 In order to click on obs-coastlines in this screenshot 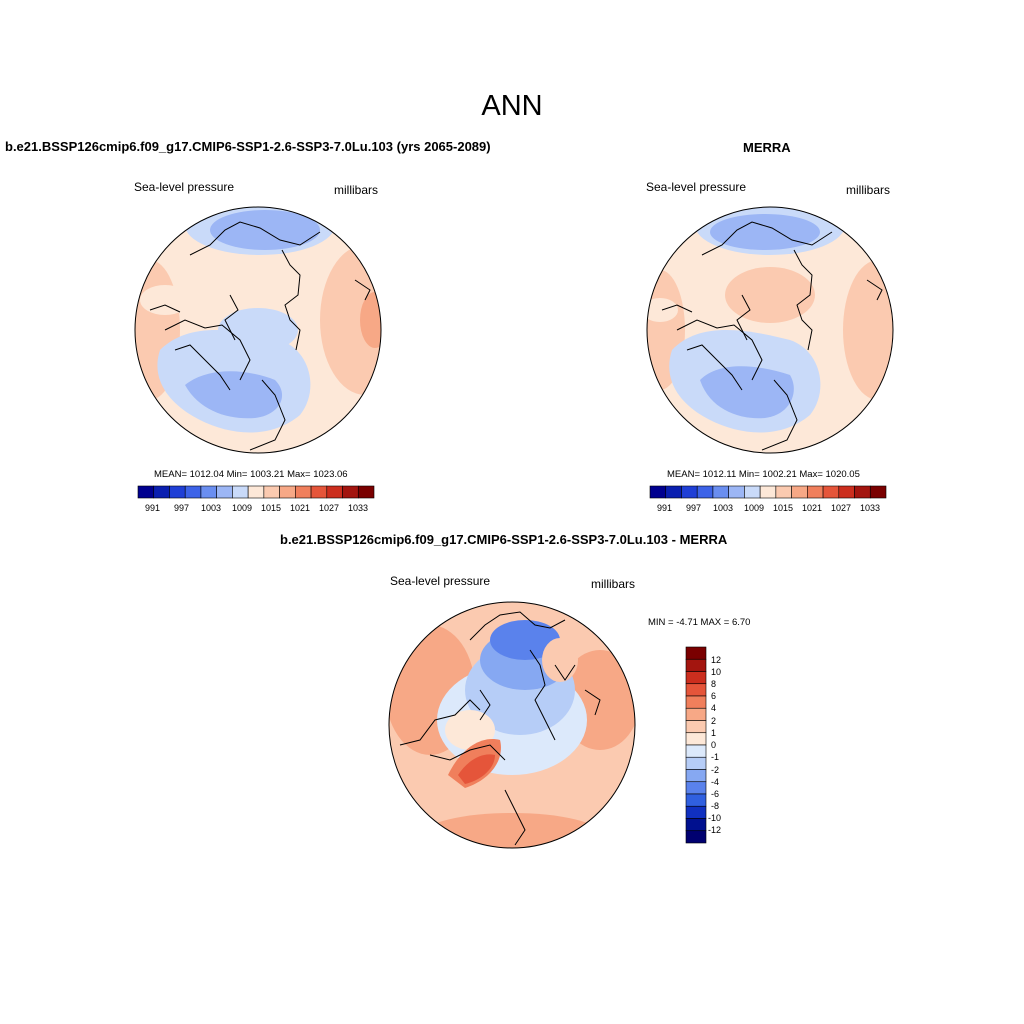, I will do `click(772, 336)`.